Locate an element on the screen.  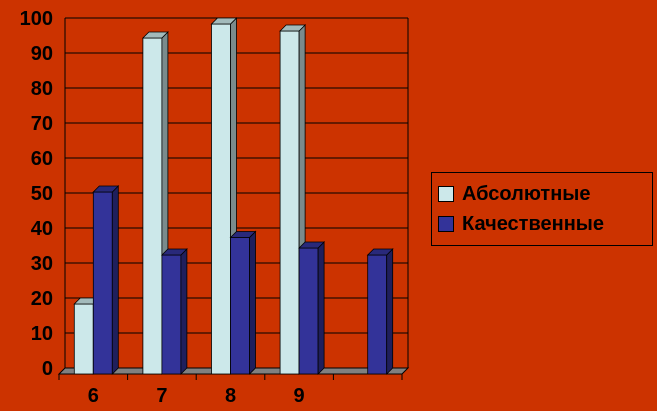
legend-swatch-absolute is located at coordinates (446, 194).